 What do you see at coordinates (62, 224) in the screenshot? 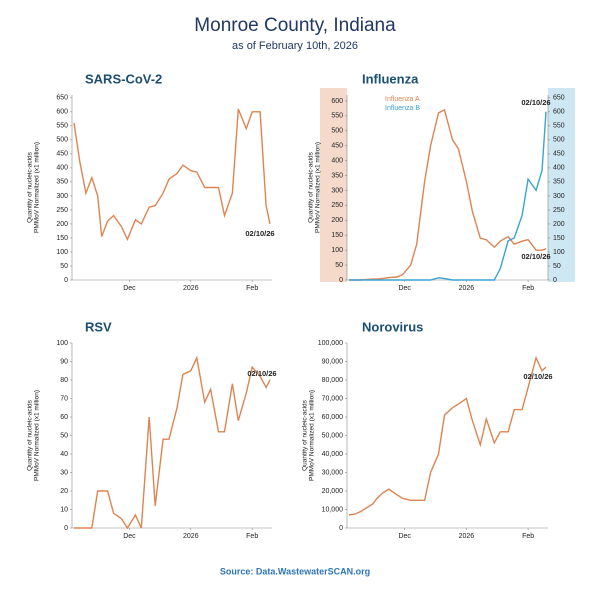
I see `y-tick-label: 200` at bounding box center [62, 224].